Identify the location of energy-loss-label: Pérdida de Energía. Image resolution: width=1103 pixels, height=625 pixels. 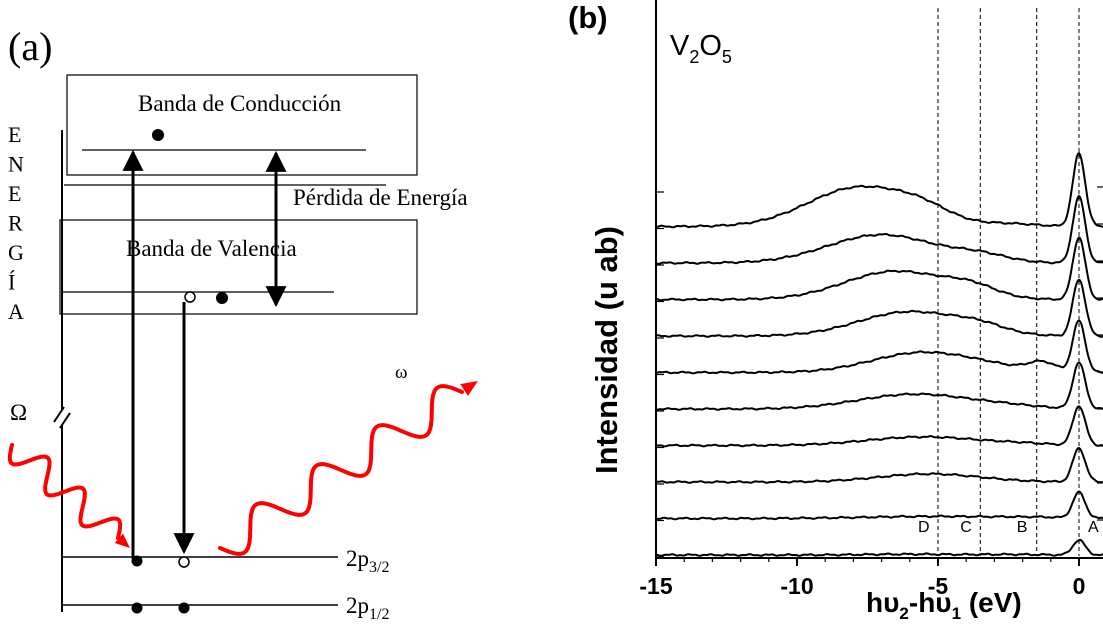
(380, 197).